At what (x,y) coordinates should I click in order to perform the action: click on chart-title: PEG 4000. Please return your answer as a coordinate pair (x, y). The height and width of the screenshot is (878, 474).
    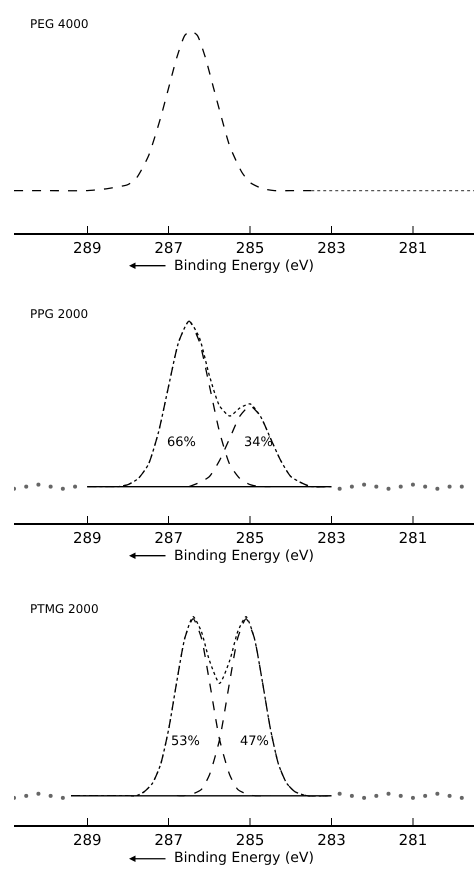
    Looking at the image, I should click on (59, 24).